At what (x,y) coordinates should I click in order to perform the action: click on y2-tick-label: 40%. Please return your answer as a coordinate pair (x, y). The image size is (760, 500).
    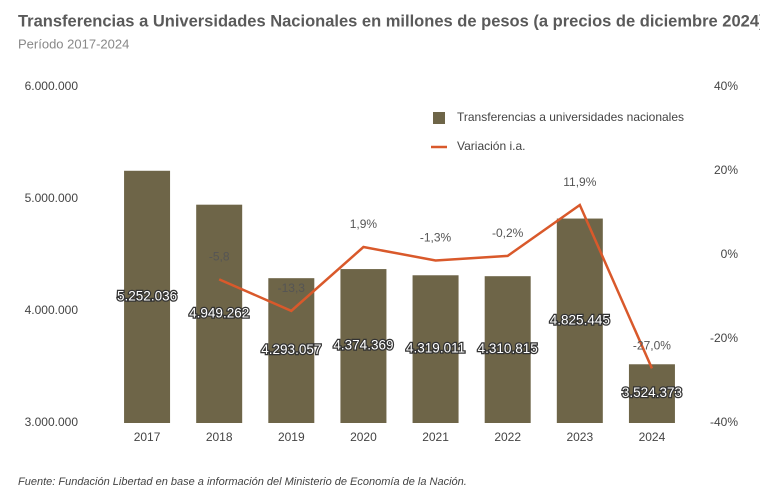
    Looking at the image, I should click on (726, 86).